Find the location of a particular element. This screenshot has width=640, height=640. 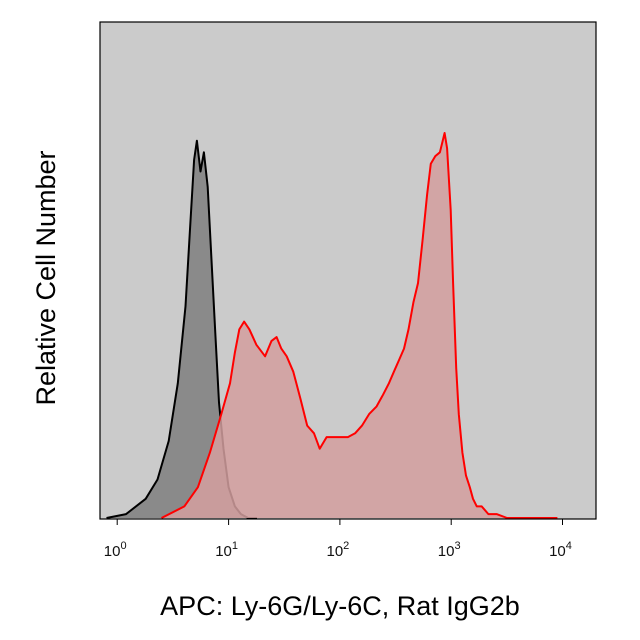

x-axis-ticks: 10⁰ 10¹ 10² 10³ 10⁴ is located at coordinates (338, 539).